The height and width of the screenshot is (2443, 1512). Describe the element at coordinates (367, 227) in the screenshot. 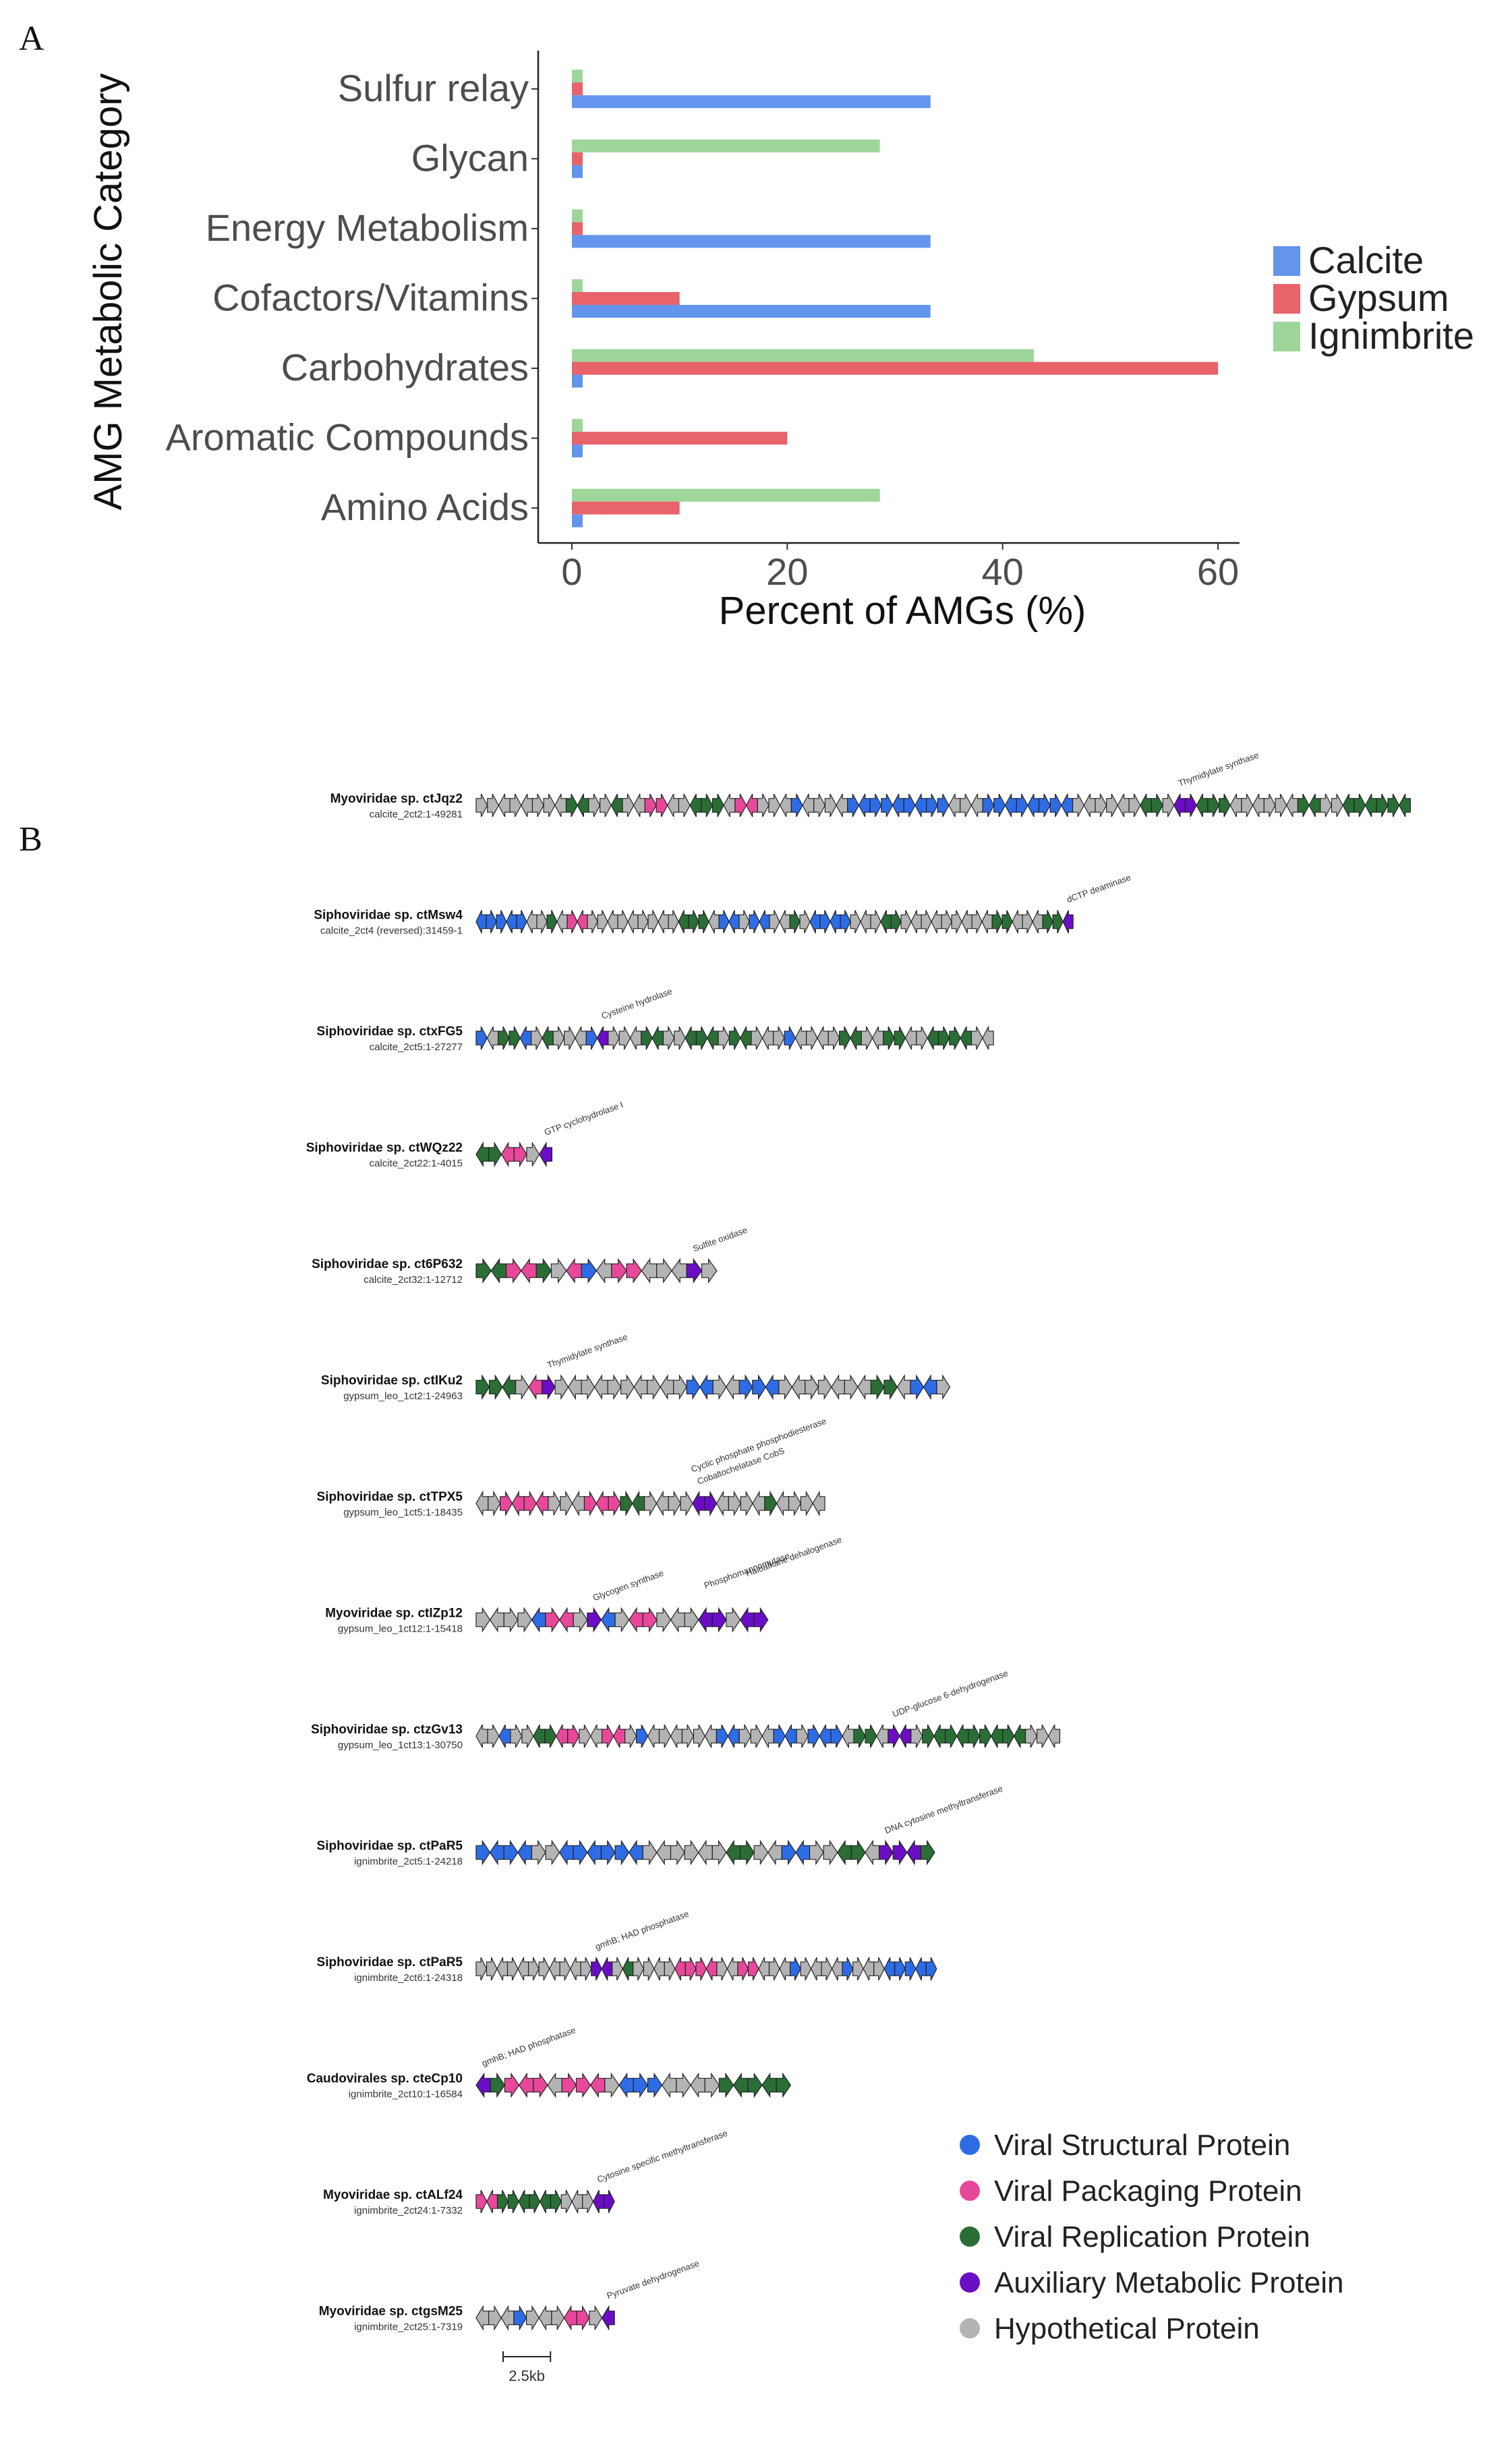

I see `y-tick-label-energy-metabolism: Energy Metabolism` at that location.